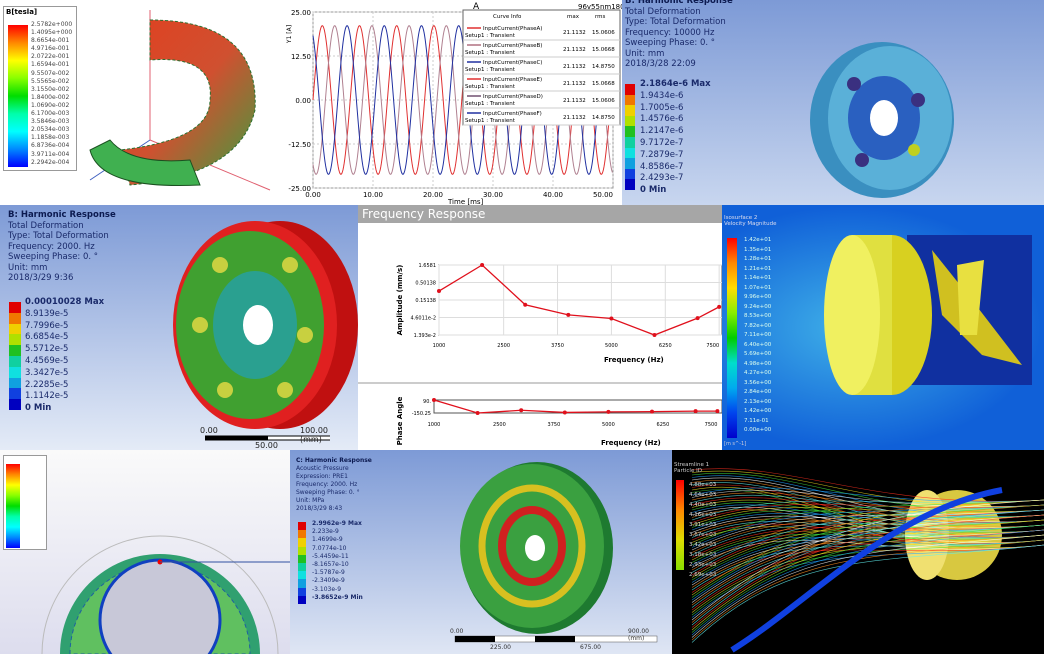 The image size is (1044, 654). I want to click on legend-value: 1.8400e-002, so click(50, 97).